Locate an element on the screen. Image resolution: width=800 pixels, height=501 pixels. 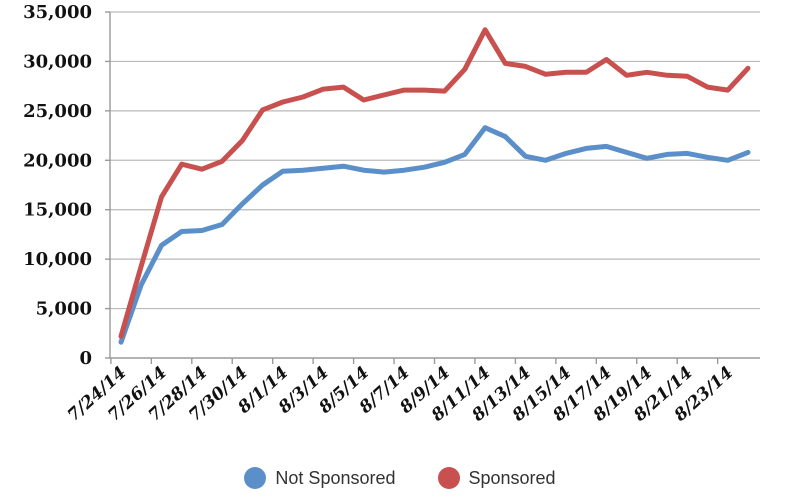
y-tick-label: 10,000 is located at coordinates (57, 259).